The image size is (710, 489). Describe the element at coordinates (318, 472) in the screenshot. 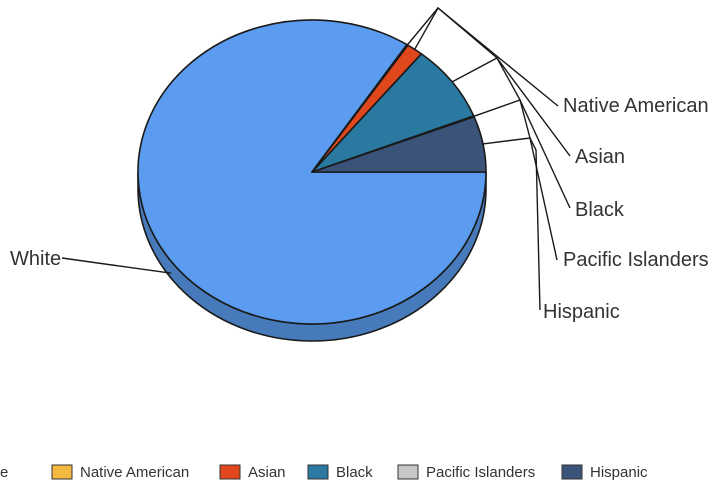

I see `legend-swatch-black` at that location.